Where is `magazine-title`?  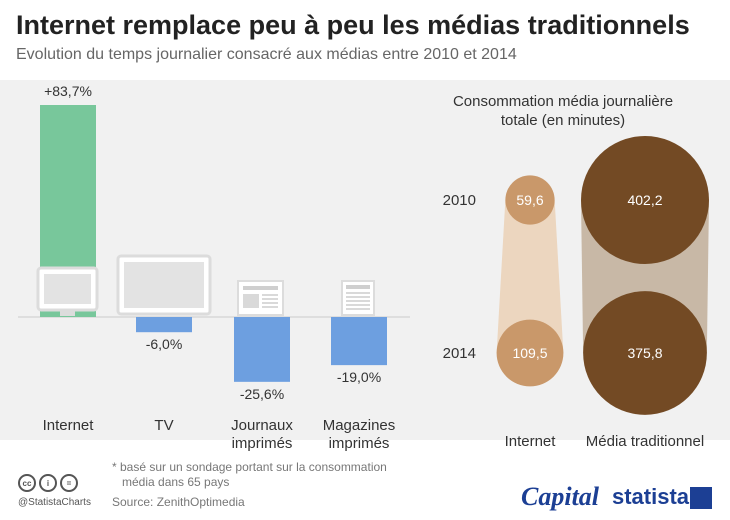
magazine-title is located at coordinates (358, 287).